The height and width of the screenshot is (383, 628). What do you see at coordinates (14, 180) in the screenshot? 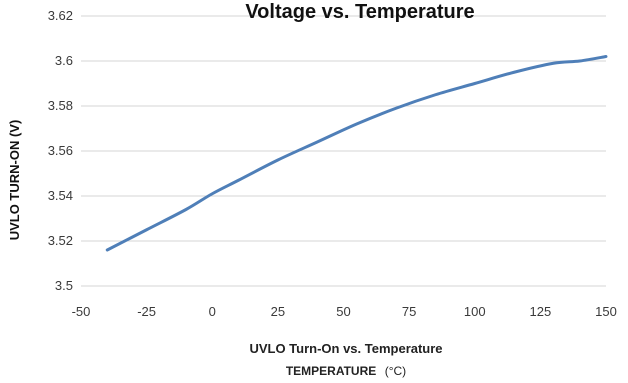
I see `y-axis-label: UVLO TURN-ON (V)` at bounding box center [14, 180].